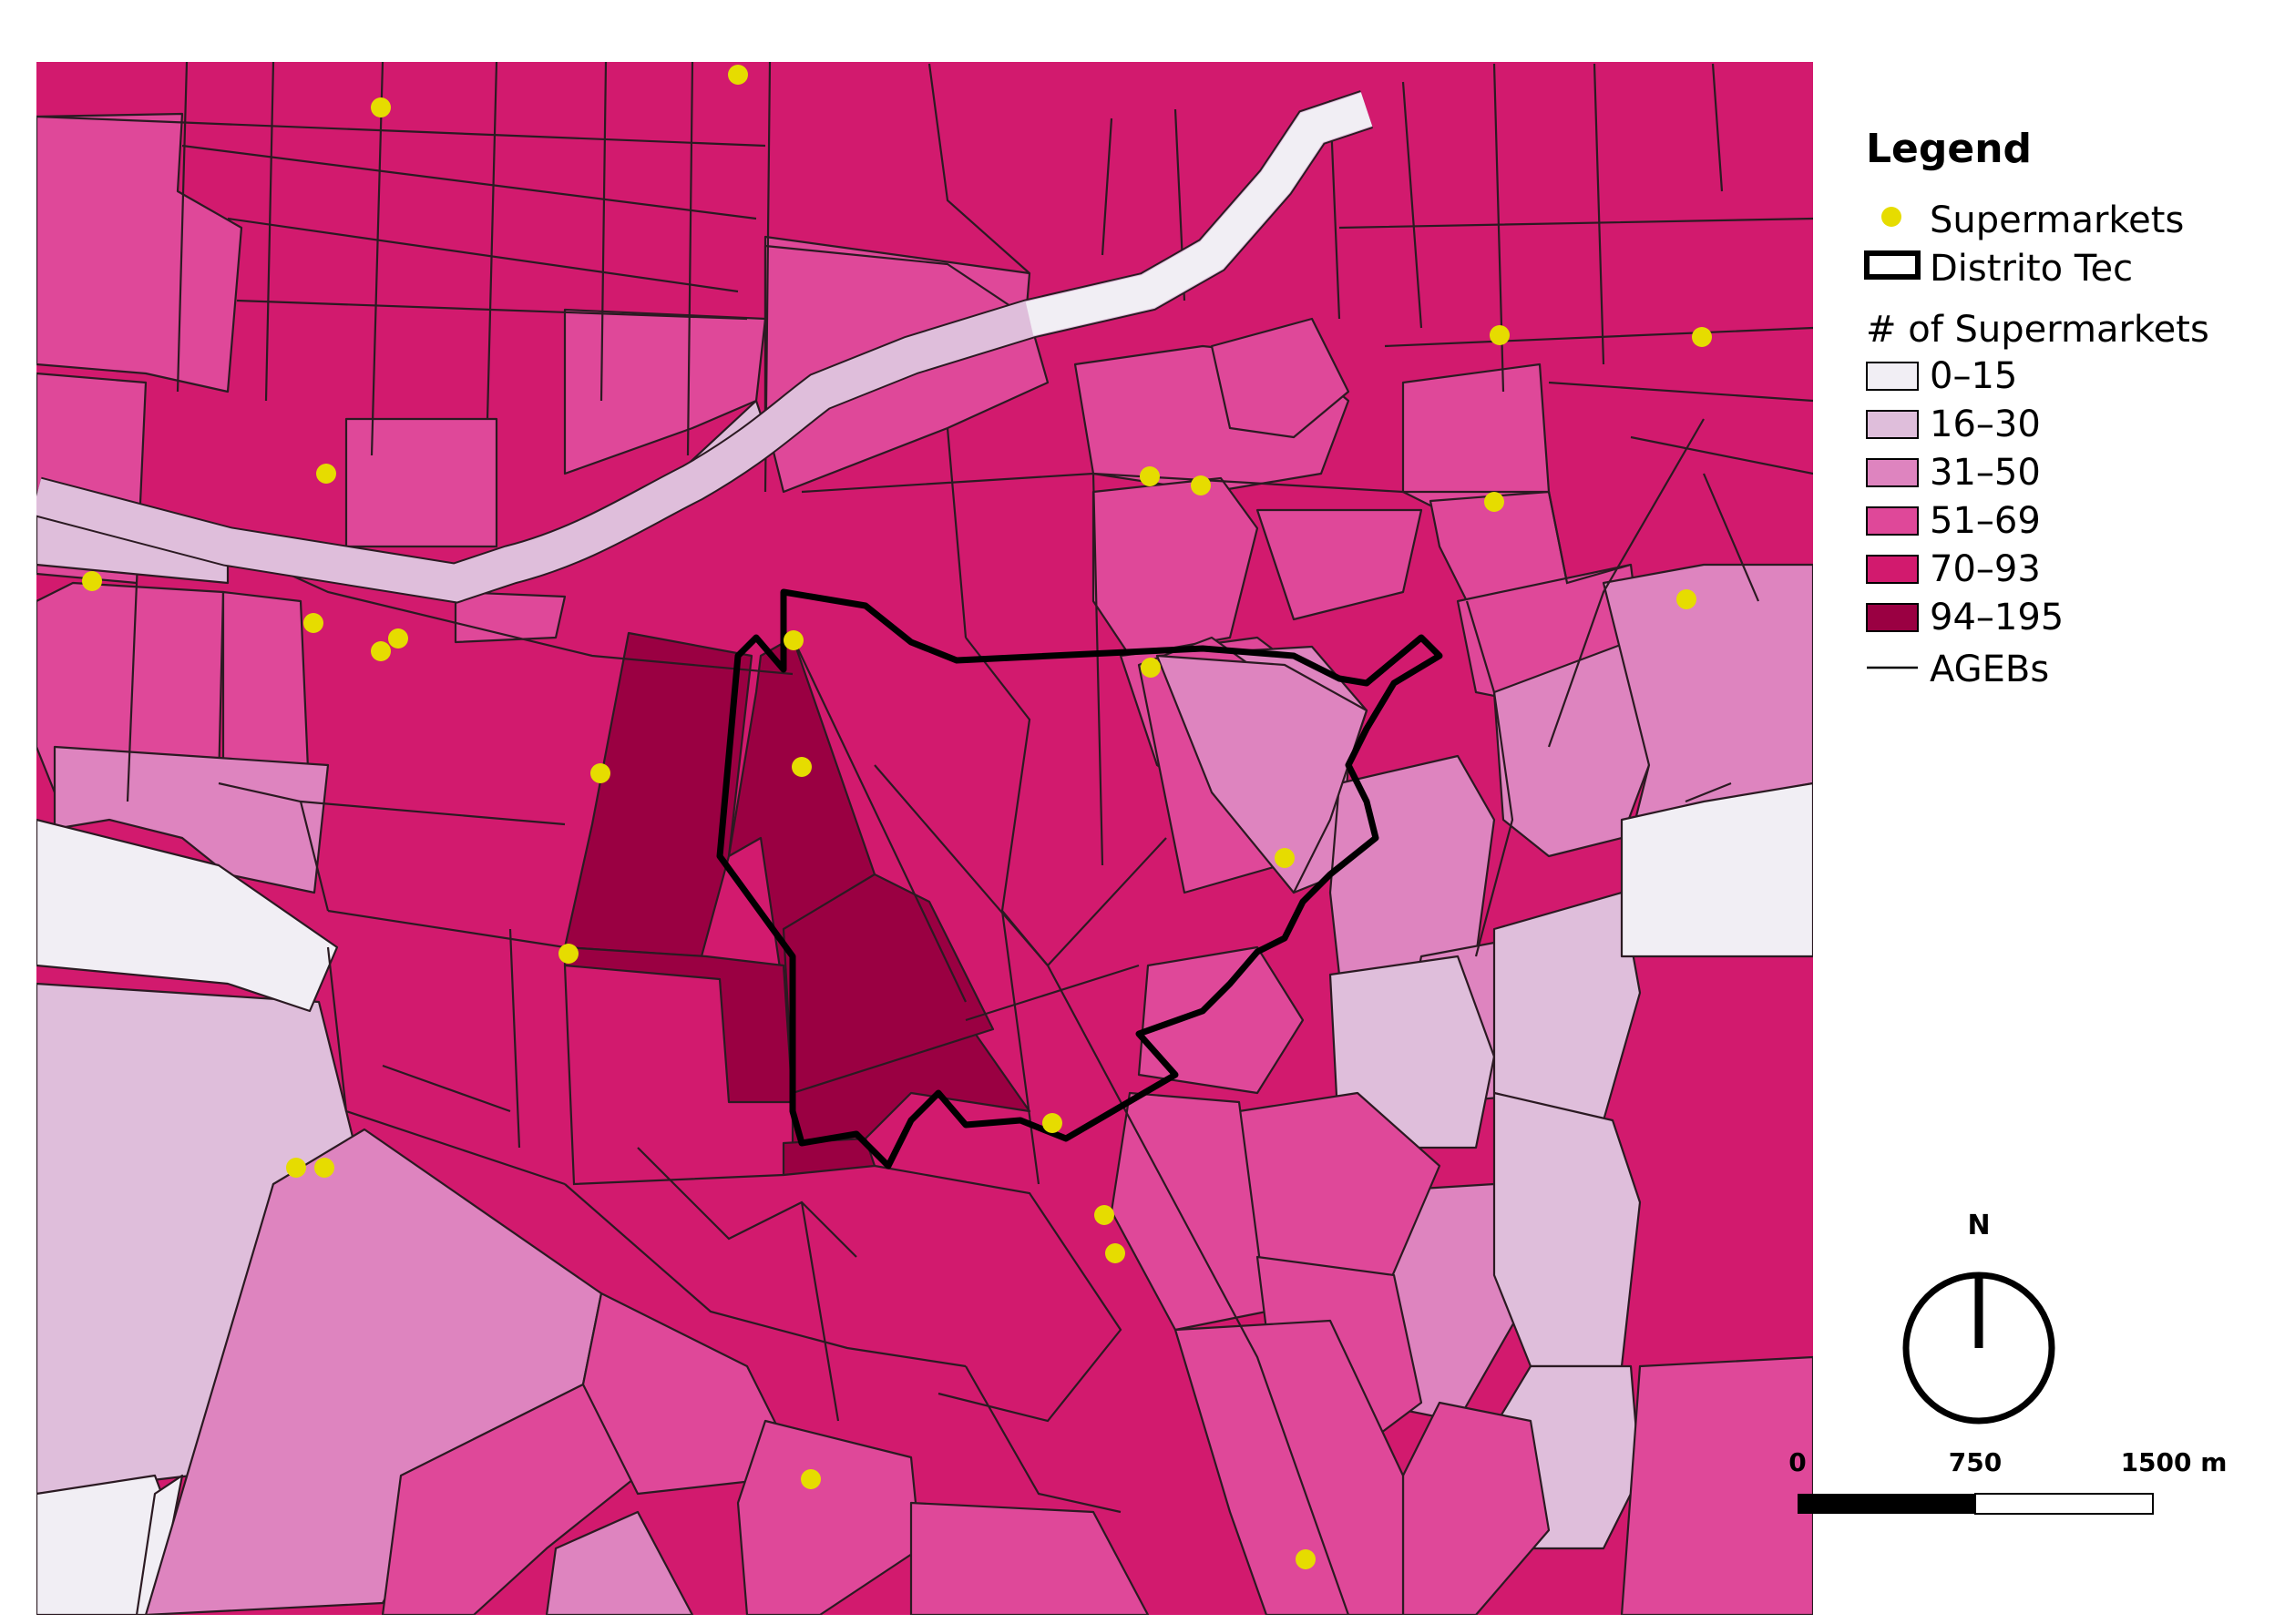 This screenshot has height=1624, width=2295. What do you see at coordinates (1978, 1318) in the screenshot?
I see `north-arrow-icon: N` at bounding box center [1978, 1318].